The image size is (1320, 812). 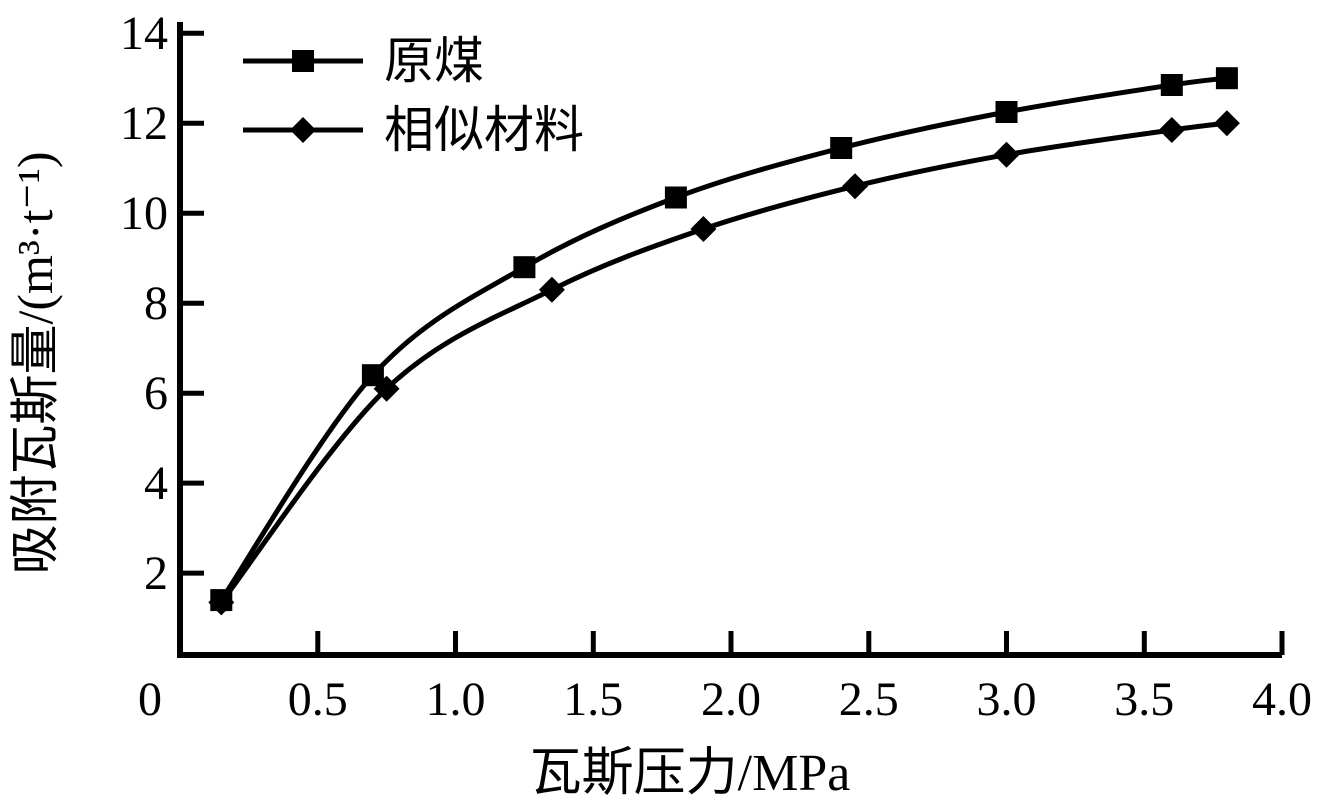 What do you see at coordinates (156, 303) in the screenshot?
I see `y-axis-tick-label: 8` at bounding box center [156, 303].